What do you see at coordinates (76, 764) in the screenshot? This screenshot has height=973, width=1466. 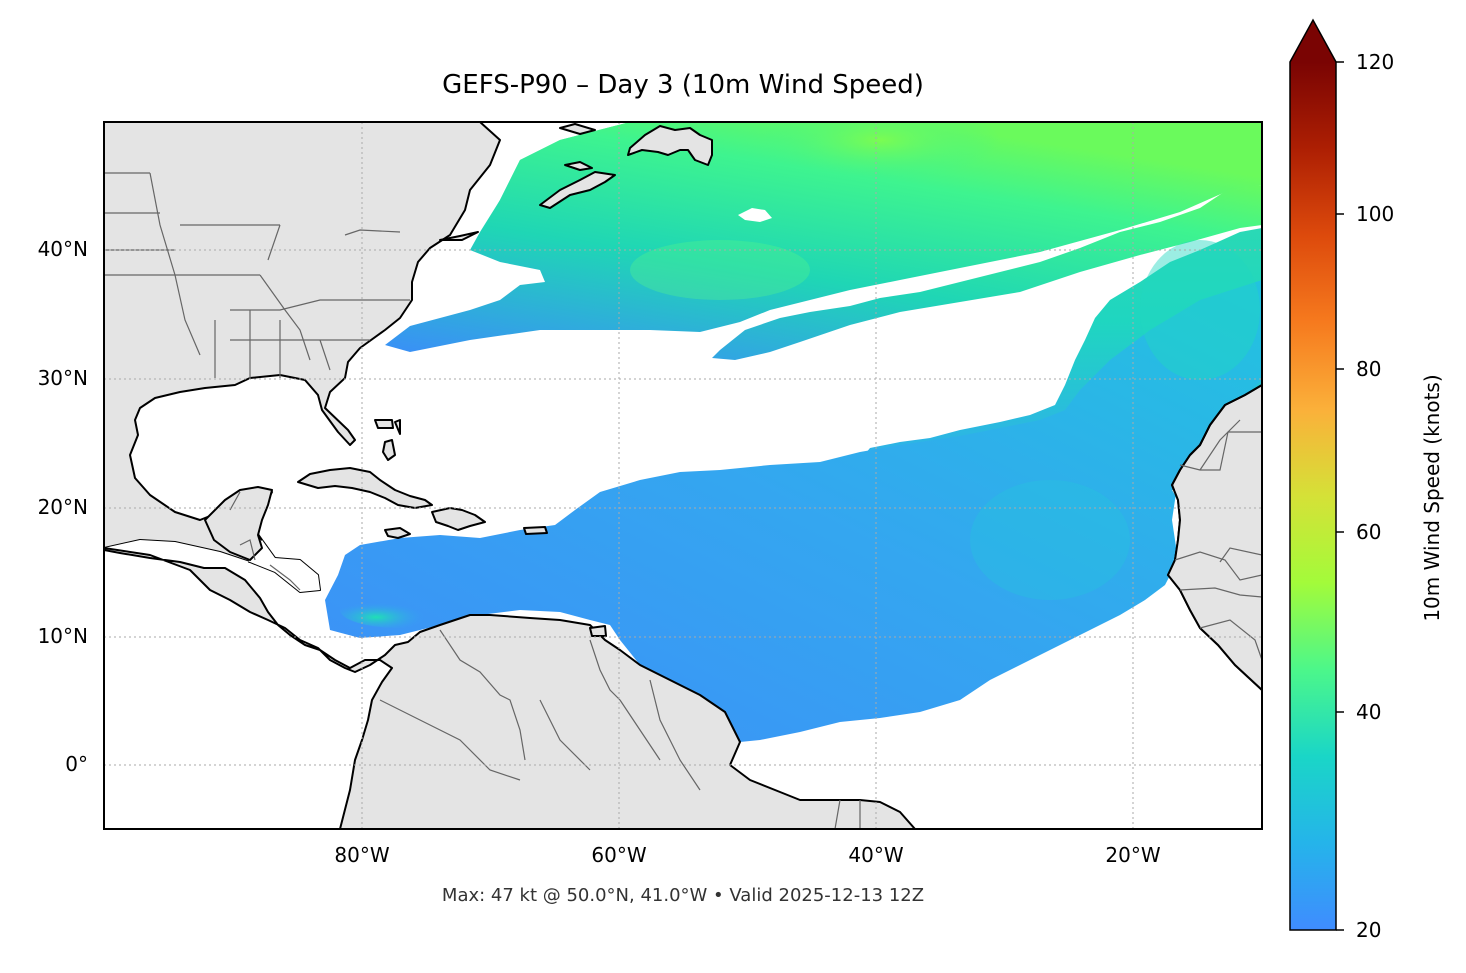 I see `lat-tick-label: 0°` at bounding box center [76, 764].